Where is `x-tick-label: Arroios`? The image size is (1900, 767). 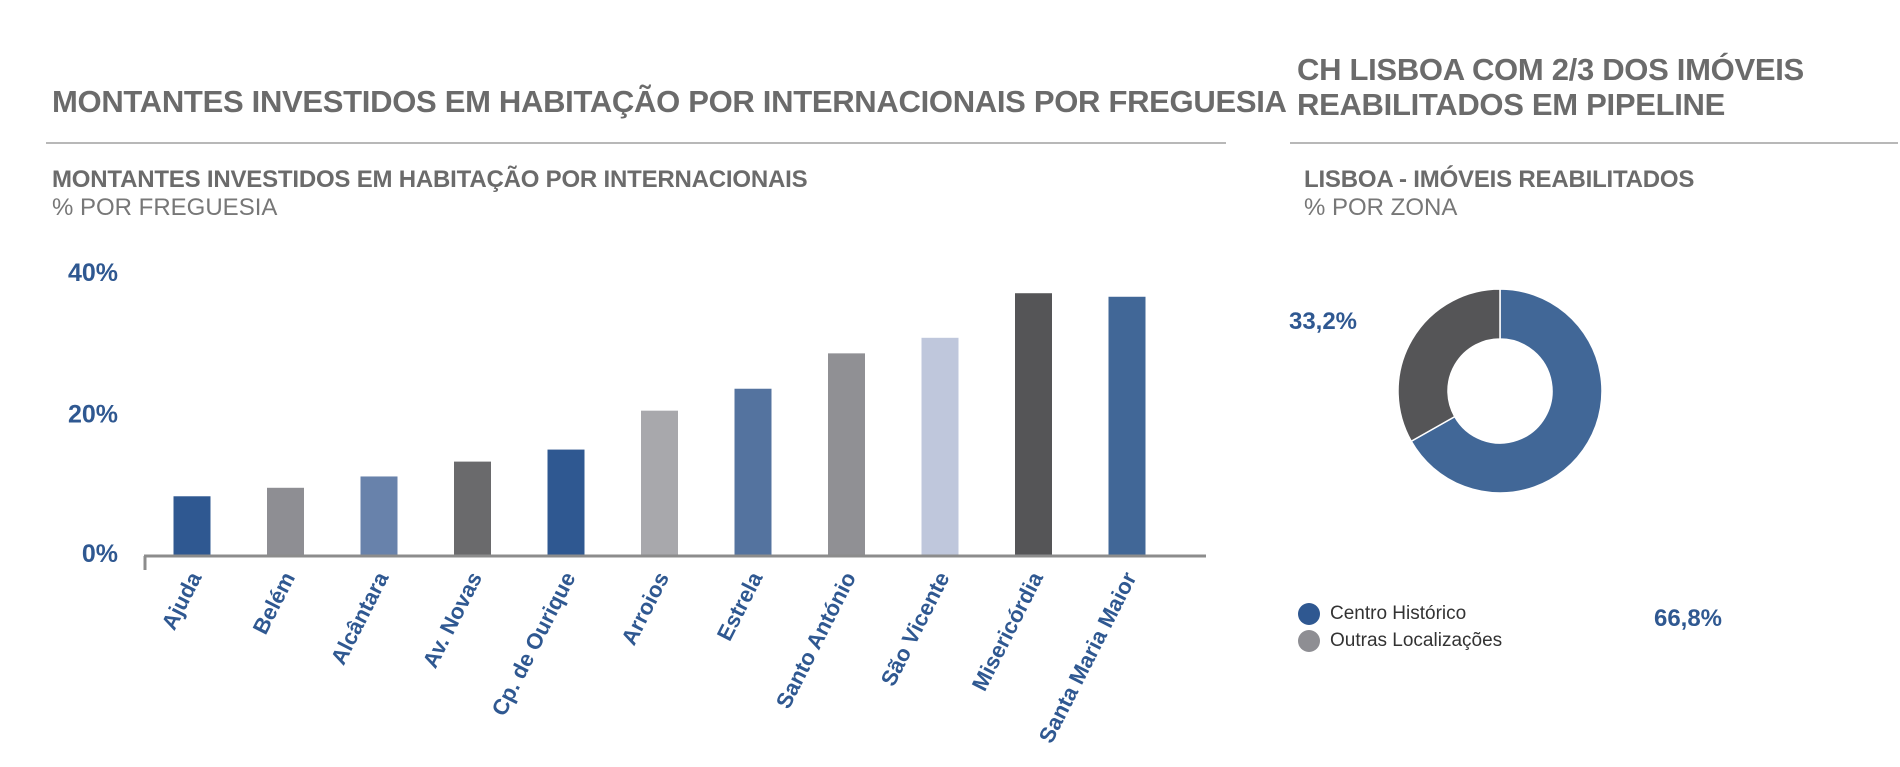
x-tick-label: Arroios is located at coordinates (645, 608).